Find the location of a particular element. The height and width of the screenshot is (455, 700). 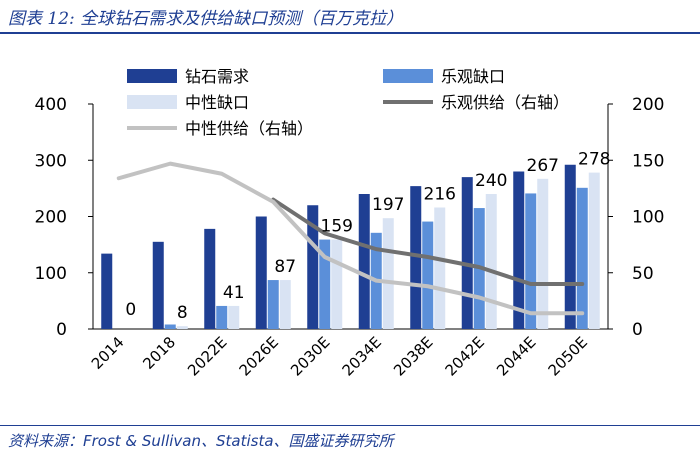

x-tick-label: 2014 is located at coordinates (108, 353).